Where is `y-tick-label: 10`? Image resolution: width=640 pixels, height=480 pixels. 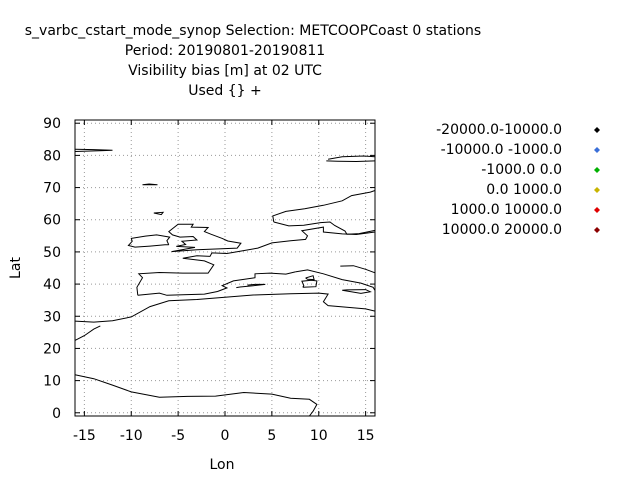
y-tick-label: 10 is located at coordinates (52, 382).